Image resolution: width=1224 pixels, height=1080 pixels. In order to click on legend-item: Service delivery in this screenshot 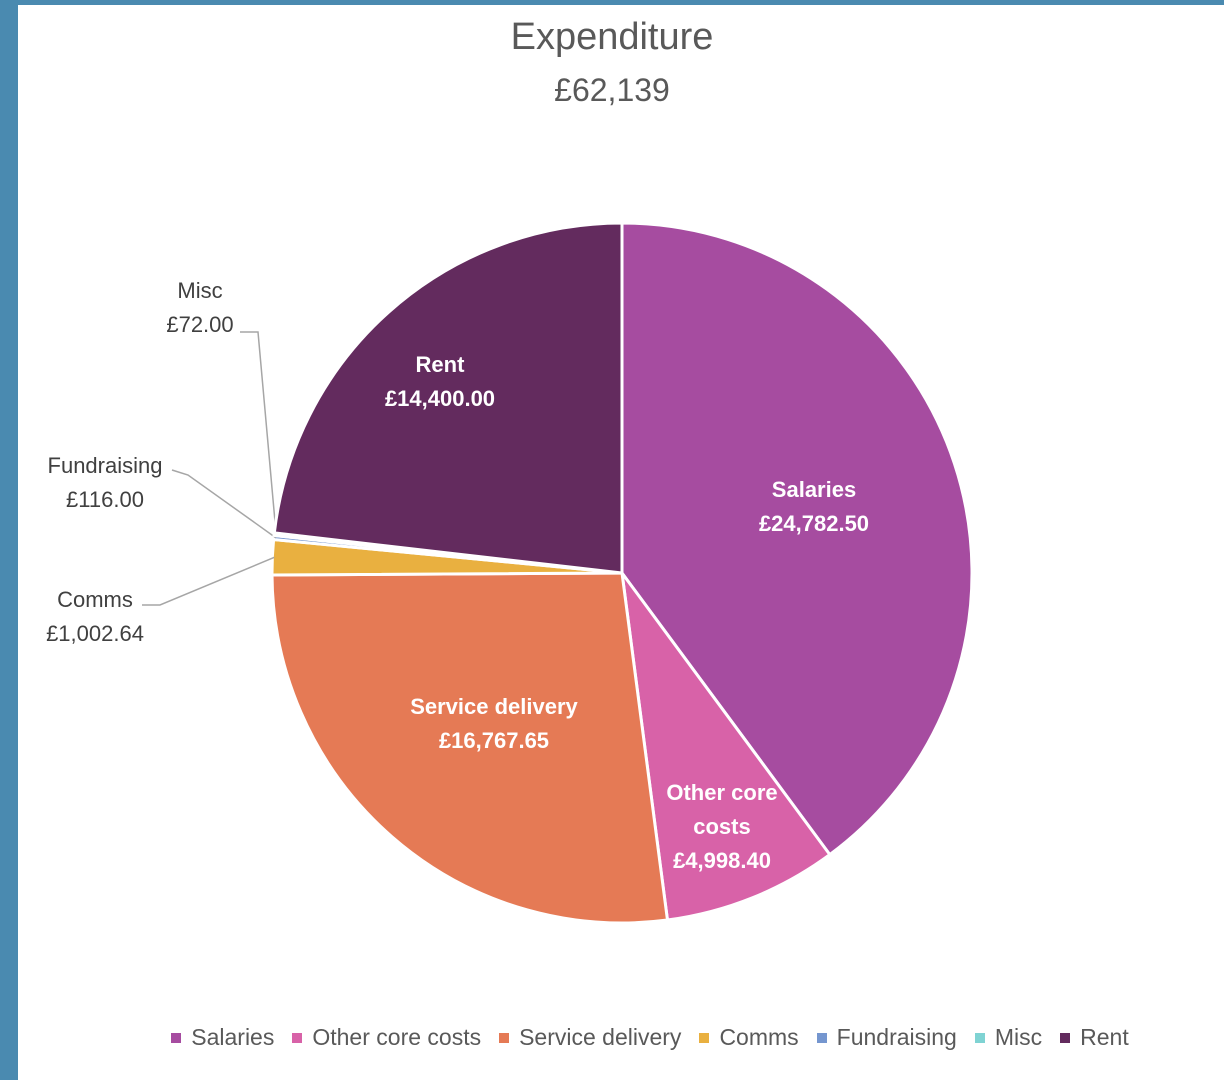, I will do `click(590, 1037)`.